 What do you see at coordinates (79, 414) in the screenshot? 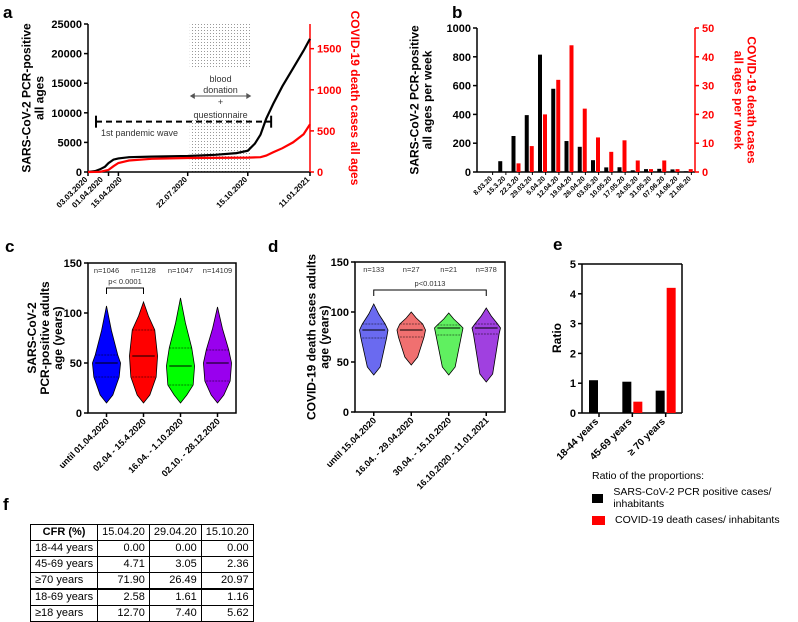
I see `y-tick-label-c: 0` at bounding box center [79, 414].